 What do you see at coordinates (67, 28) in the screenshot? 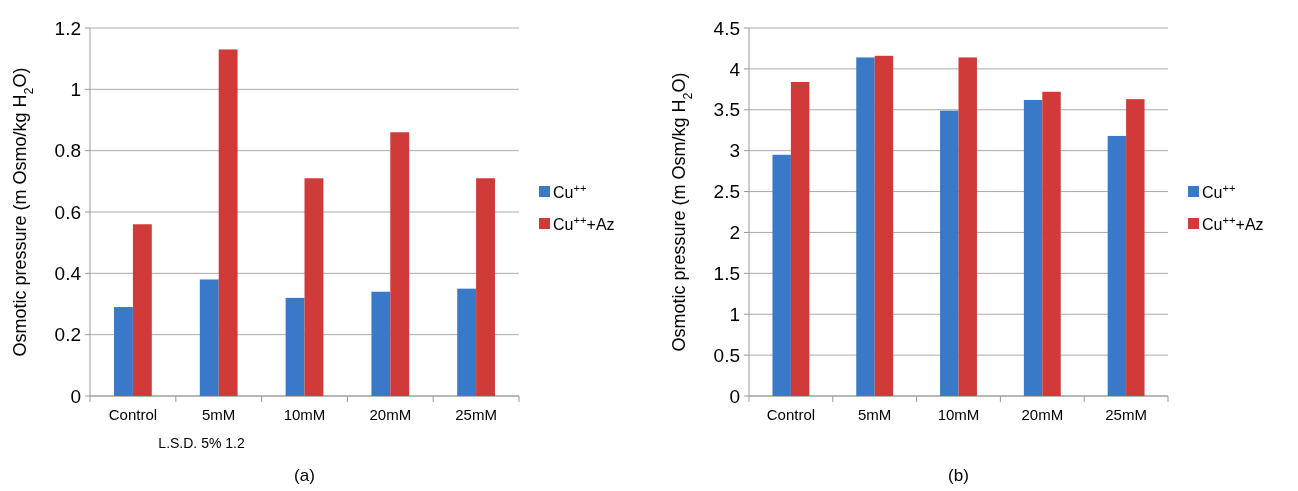
I see `y-tick-label: 1.2` at bounding box center [67, 28].